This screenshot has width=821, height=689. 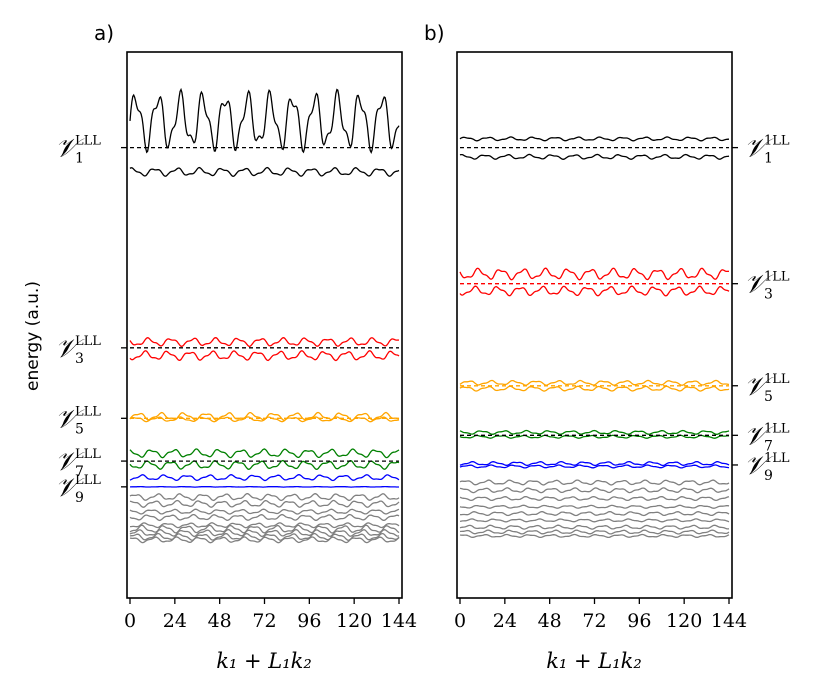 I want to click on panel-b-label: b), so click(x=434, y=33).